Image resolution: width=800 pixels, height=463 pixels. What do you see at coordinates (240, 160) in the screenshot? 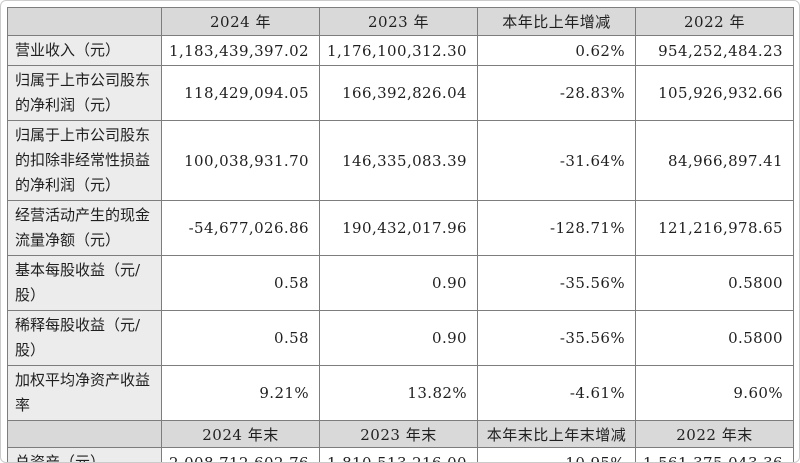
I see `cell-2024: 100,038,931.70` at bounding box center [240, 160].